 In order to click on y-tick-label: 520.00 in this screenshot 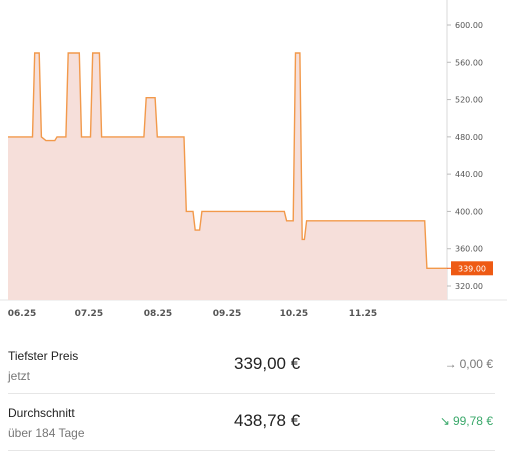, I will do `click(469, 100)`.